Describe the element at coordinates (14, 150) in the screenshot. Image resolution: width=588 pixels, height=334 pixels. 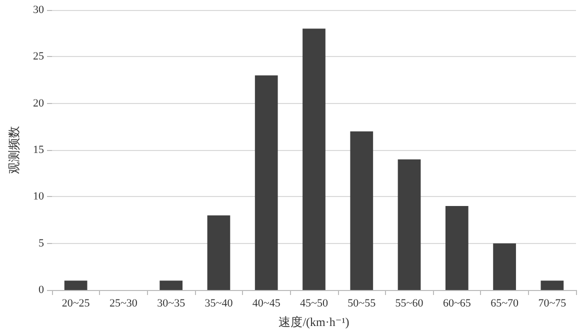
I see `y-axis-title: 观测频数` at that location.